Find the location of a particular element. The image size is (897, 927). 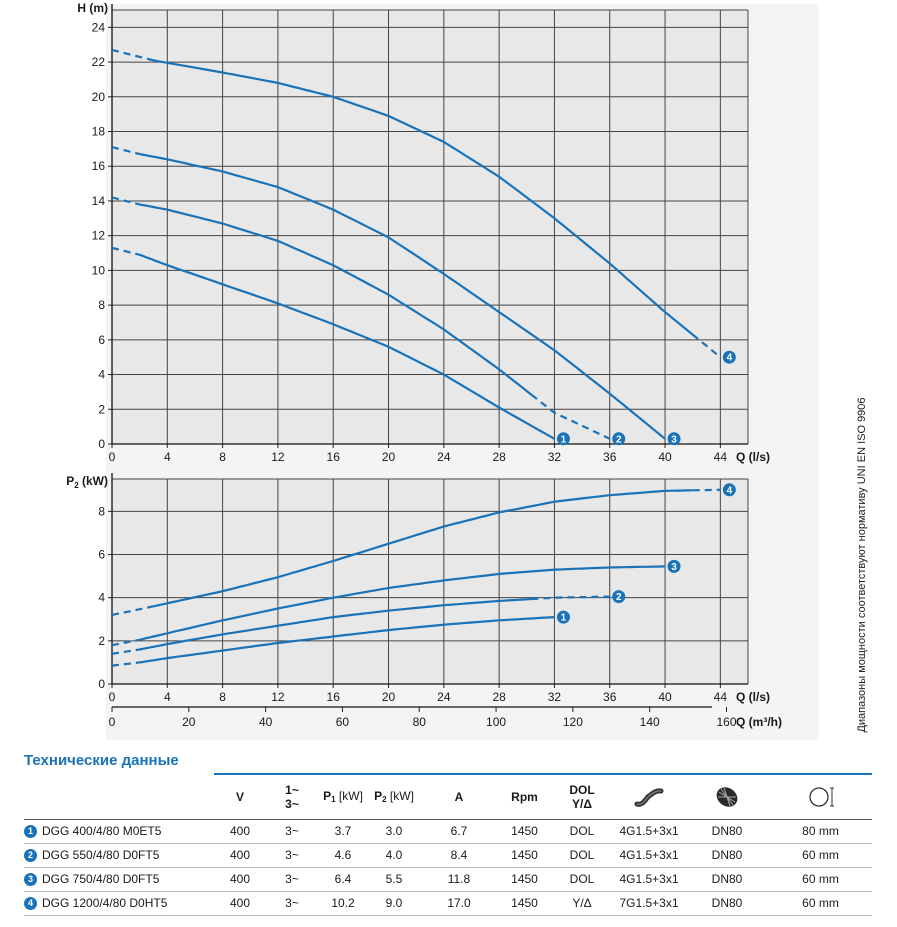

header-p1-unit: [kW] is located at coordinates (350, 796).